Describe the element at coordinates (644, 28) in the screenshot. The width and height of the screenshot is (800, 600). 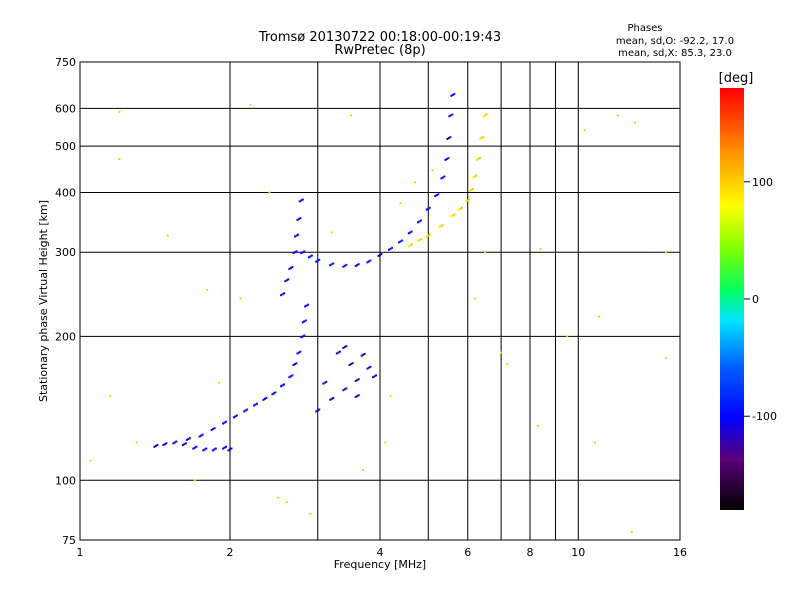
I see `stats-header: Phases` at that location.